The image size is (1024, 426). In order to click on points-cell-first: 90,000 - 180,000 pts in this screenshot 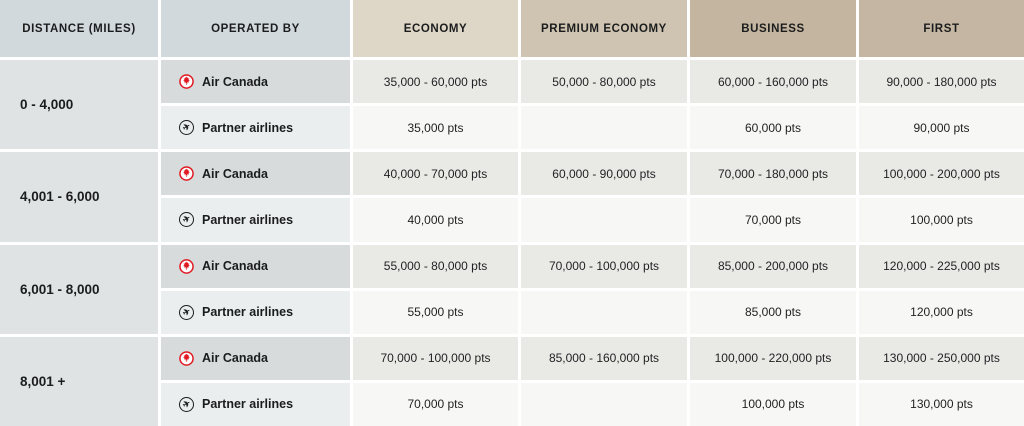, I will do `click(941, 82)`.